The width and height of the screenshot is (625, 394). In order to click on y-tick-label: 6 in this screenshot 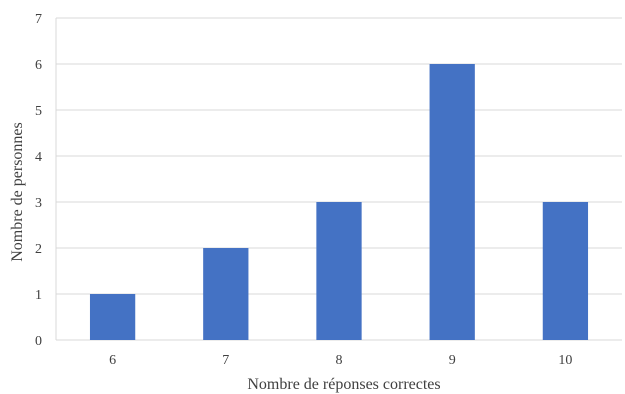, I will do `click(38, 65)`.